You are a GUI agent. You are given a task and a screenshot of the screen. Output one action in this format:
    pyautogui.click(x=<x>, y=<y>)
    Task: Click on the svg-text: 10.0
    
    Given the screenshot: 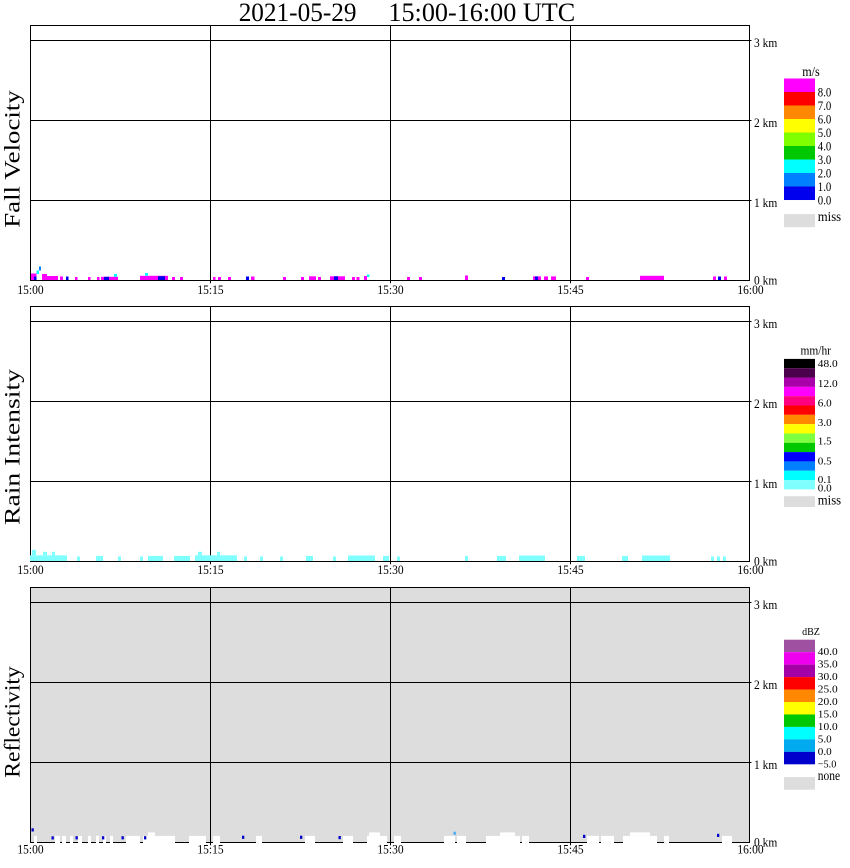 What is the action you would take?
    pyautogui.click(x=828, y=727)
    